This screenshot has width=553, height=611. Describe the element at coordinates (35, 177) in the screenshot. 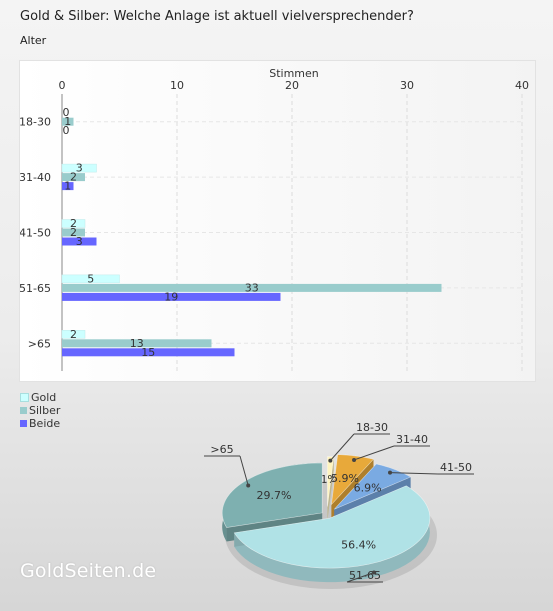

I see `category-label: 31-40` at that location.